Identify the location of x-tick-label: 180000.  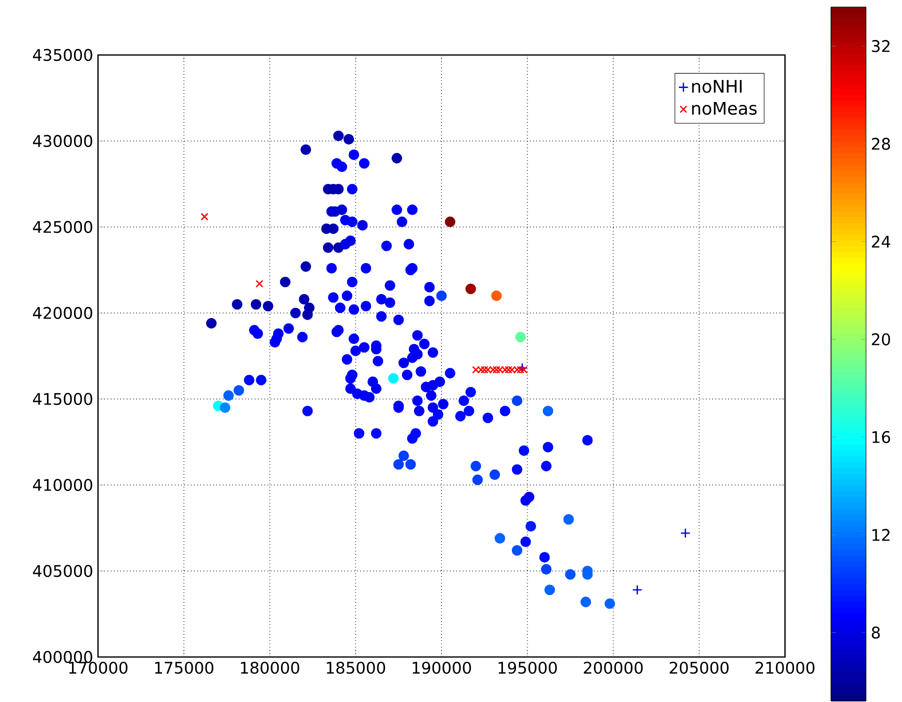
(270, 668).